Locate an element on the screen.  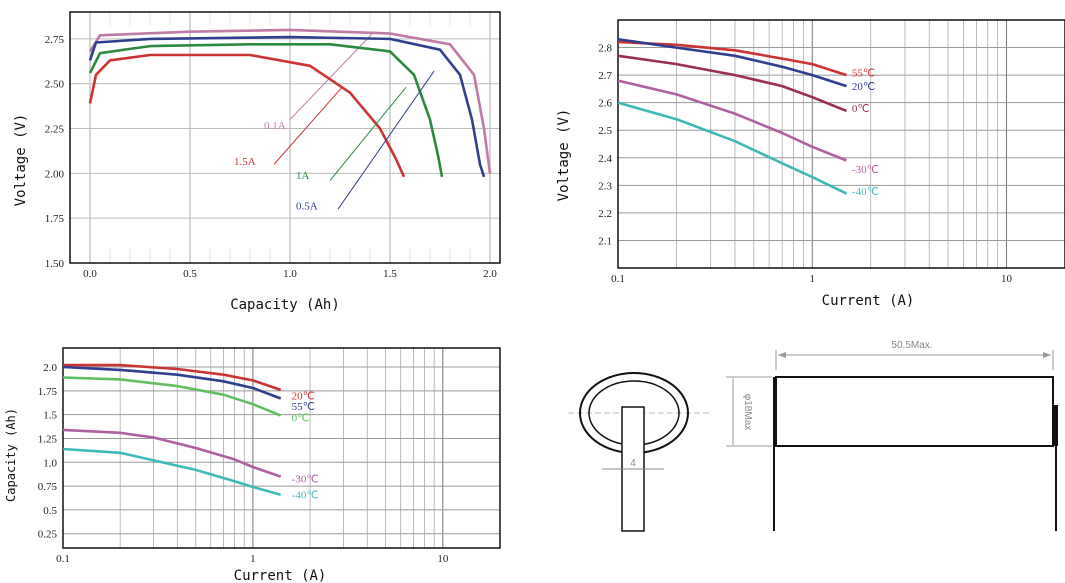
chart1-y-axis-title: Voltage (V) is located at coordinates (21, 160).